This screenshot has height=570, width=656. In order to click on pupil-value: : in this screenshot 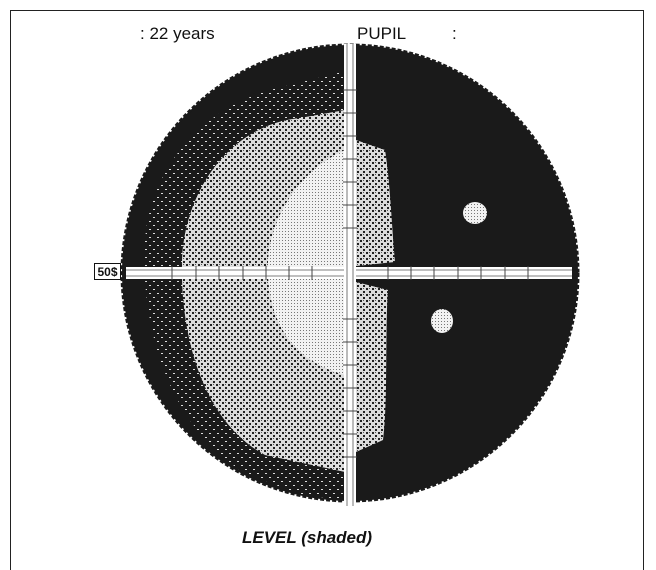, I will do `click(454, 33)`.